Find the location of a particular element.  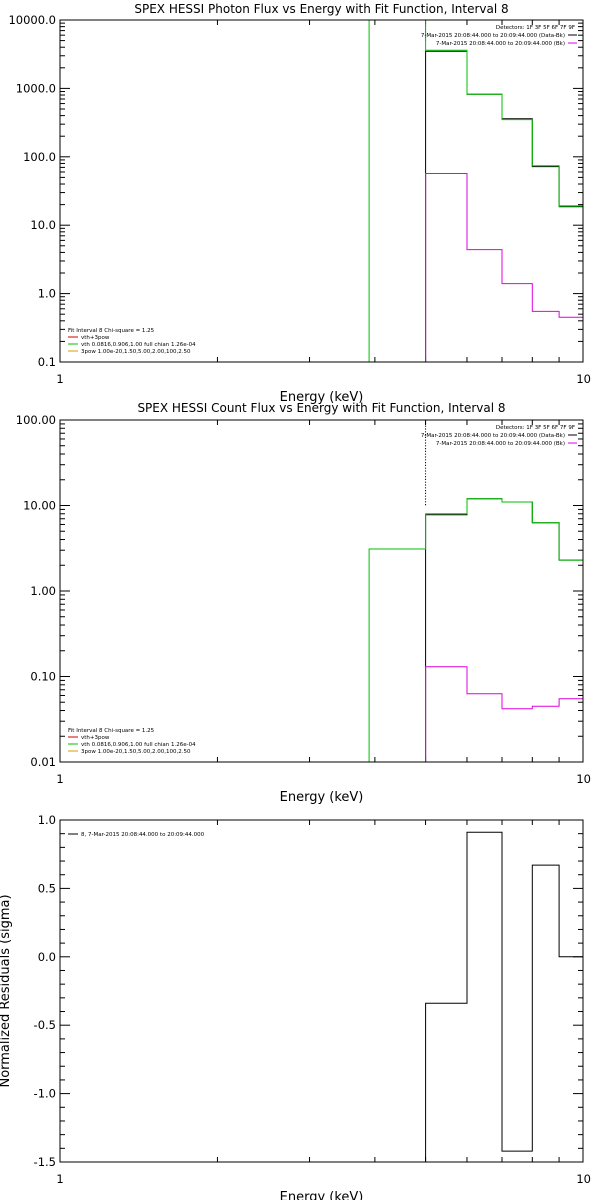

y-tick-label: -0.5 is located at coordinates (45, 1025).